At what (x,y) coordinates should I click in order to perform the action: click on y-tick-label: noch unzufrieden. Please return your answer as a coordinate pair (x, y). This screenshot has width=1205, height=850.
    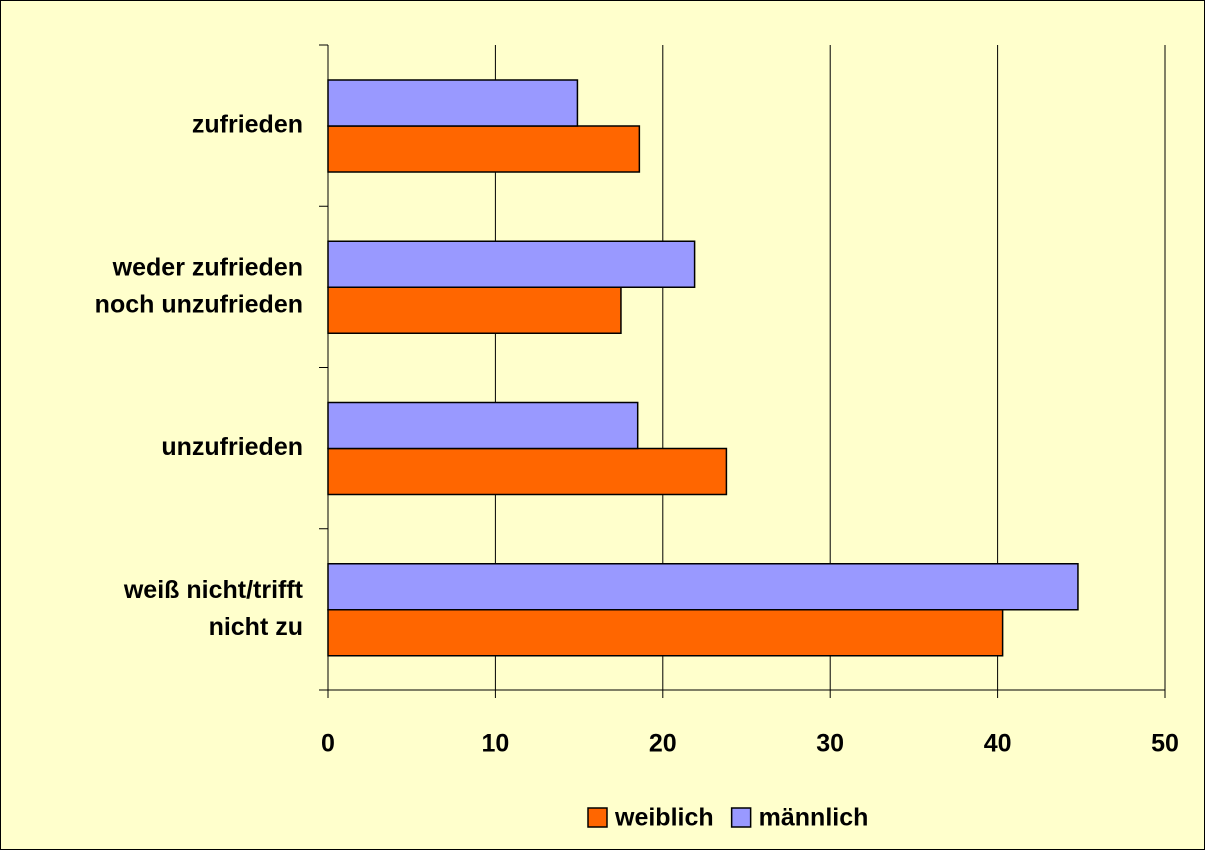
    Looking at the image, I should click on (199, 304).